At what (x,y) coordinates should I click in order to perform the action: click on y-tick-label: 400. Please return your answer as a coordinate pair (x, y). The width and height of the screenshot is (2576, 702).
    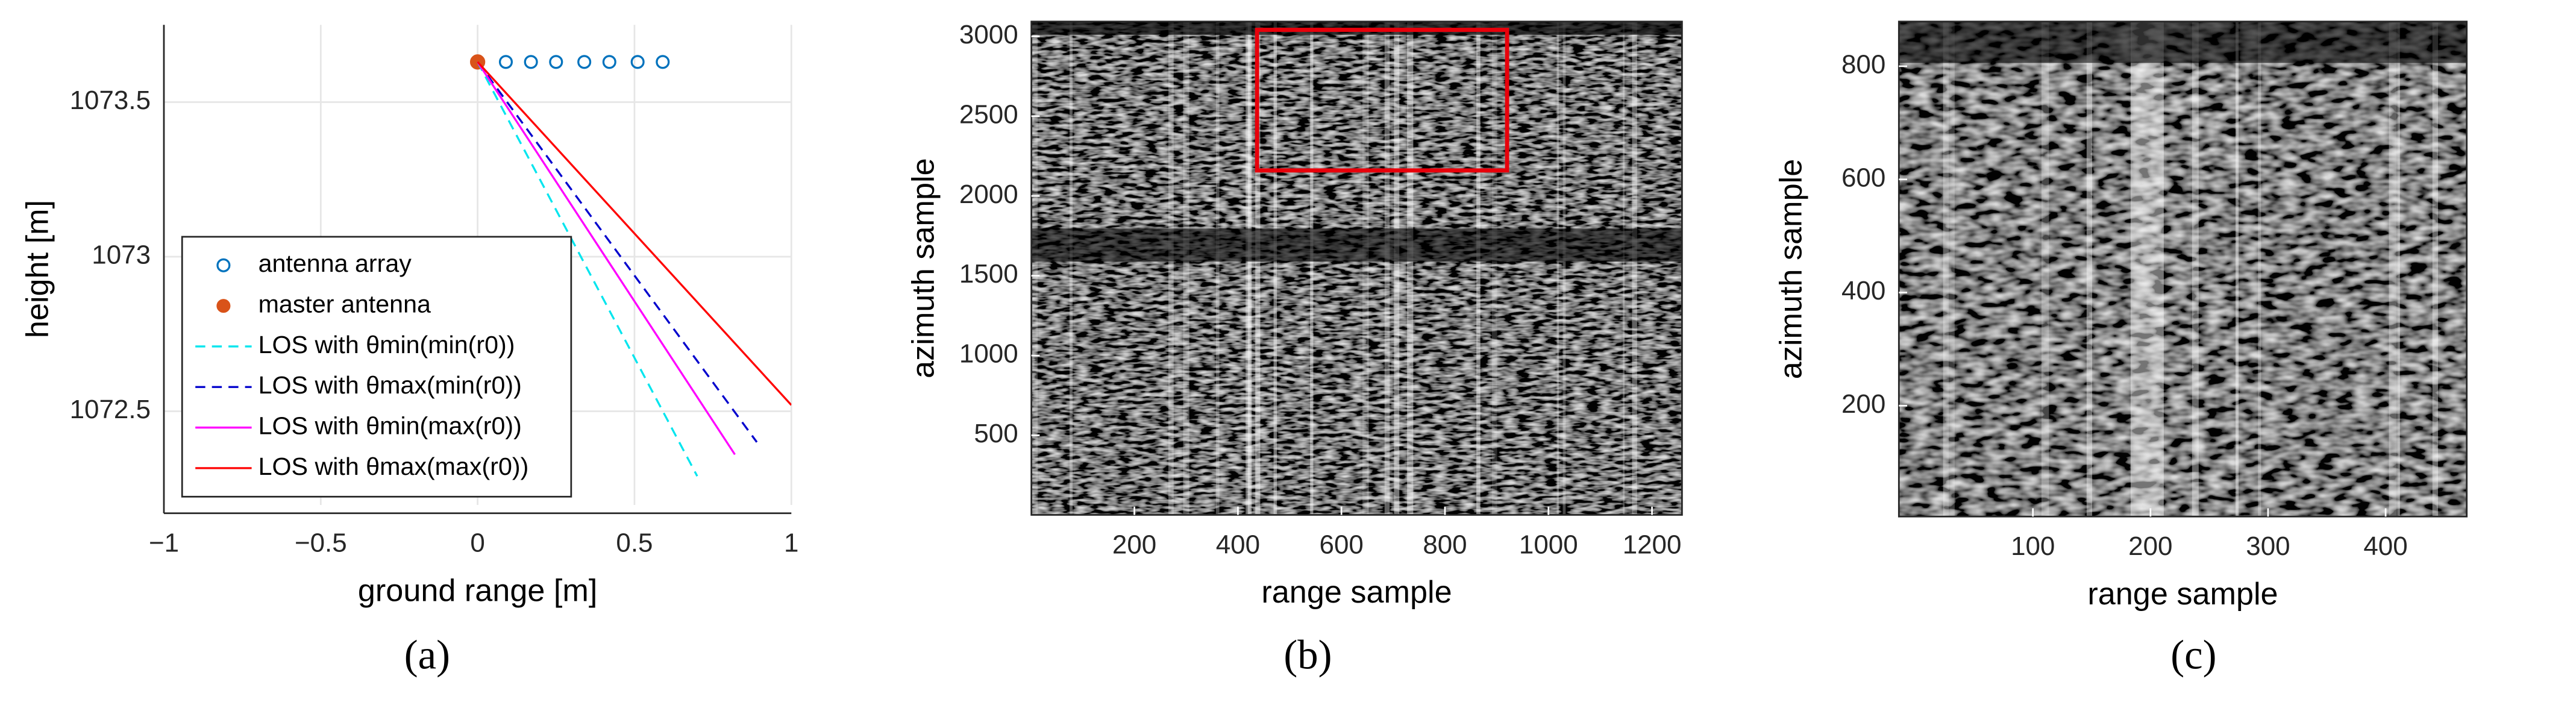
    Looking at the image, I should click on (1863, 291).